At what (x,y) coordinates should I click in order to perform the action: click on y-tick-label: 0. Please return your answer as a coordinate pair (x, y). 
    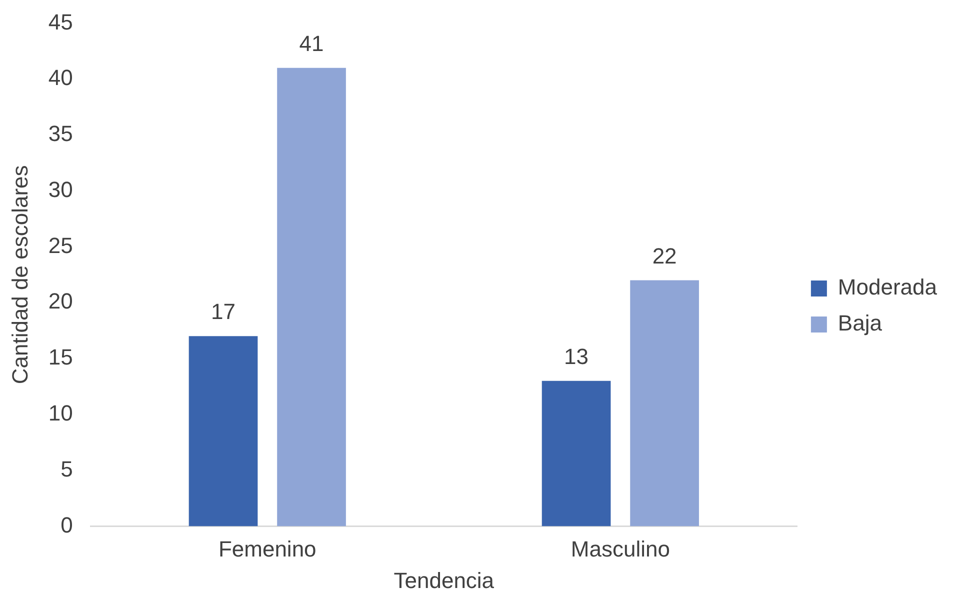
    Looking at the image, I should click on (66, 525).